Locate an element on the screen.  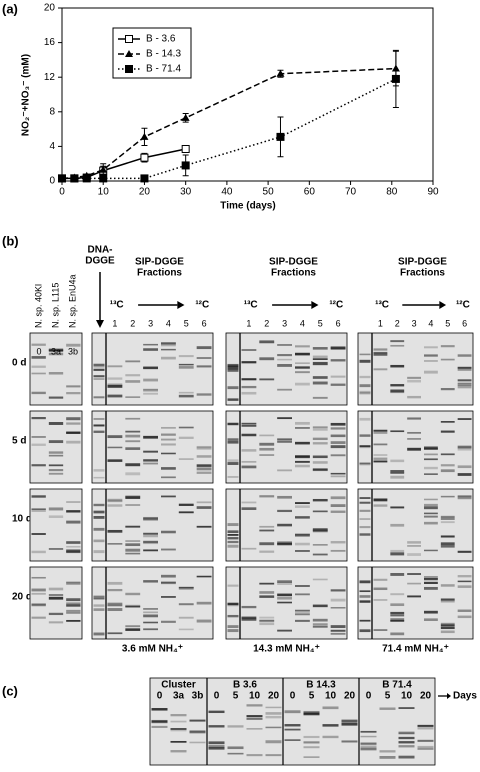
lane-label: 3a is located at coordinates (179, 696).